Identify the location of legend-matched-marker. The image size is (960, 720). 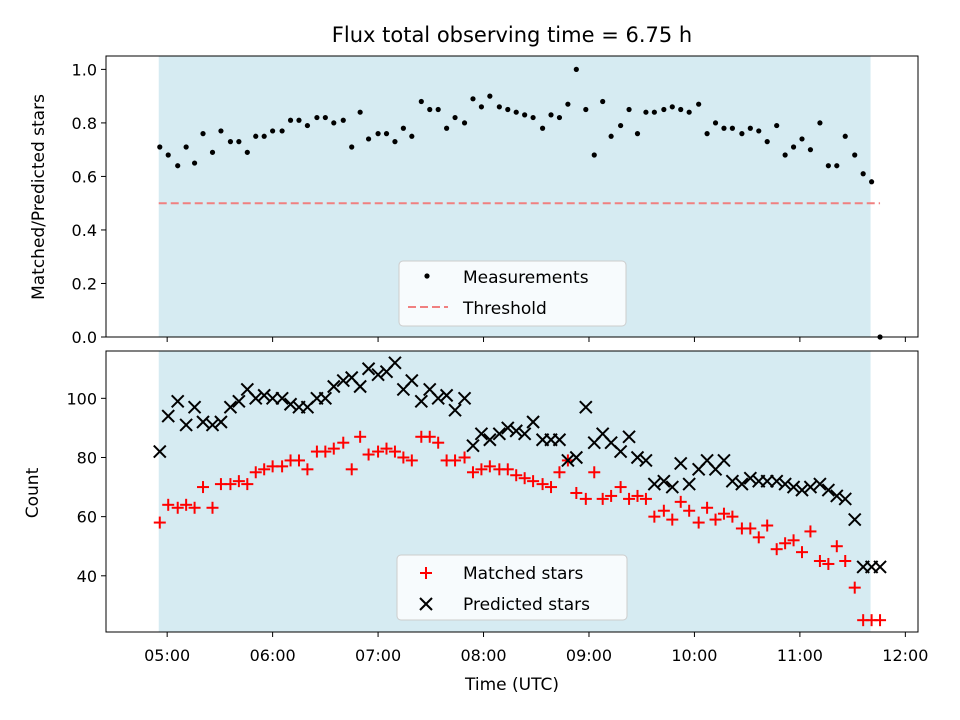
(426, 573).